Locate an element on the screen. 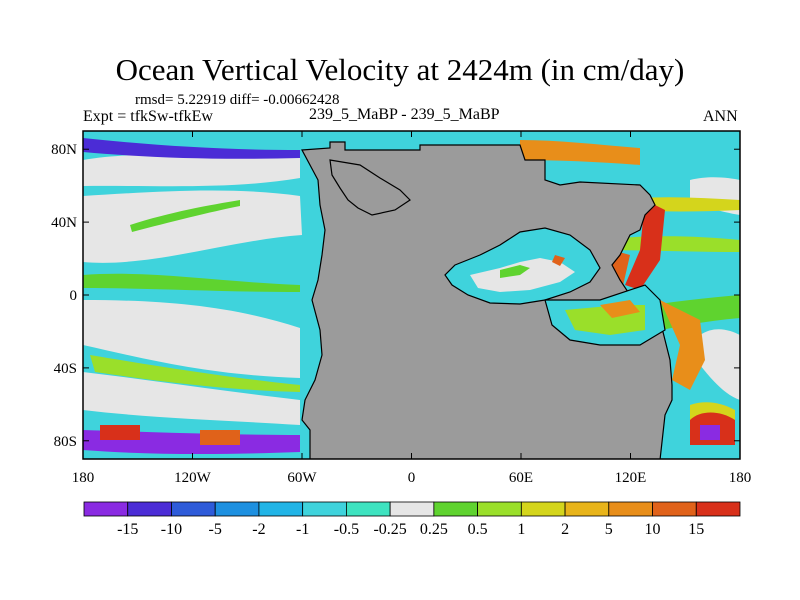 This screenshot has height=600, width=800. lon-tick-label: 120E is located at coordinates (631, 478).